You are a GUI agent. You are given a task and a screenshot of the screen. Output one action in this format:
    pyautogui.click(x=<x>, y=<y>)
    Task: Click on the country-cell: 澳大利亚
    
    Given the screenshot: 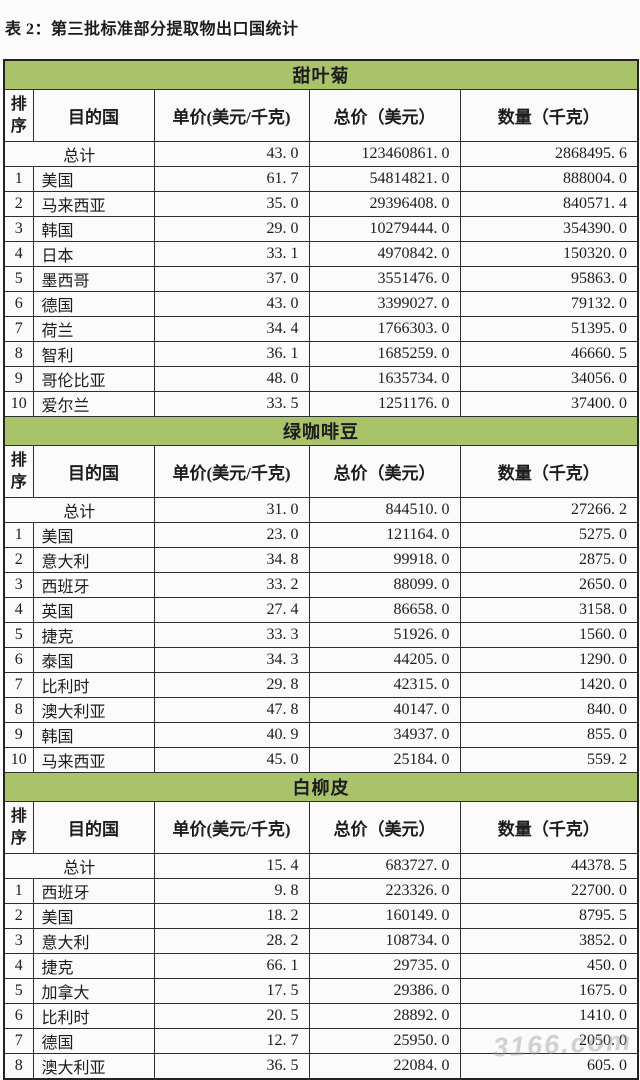 What is the action you would take?
    pyautogui.click(x=93, y=1066)
    